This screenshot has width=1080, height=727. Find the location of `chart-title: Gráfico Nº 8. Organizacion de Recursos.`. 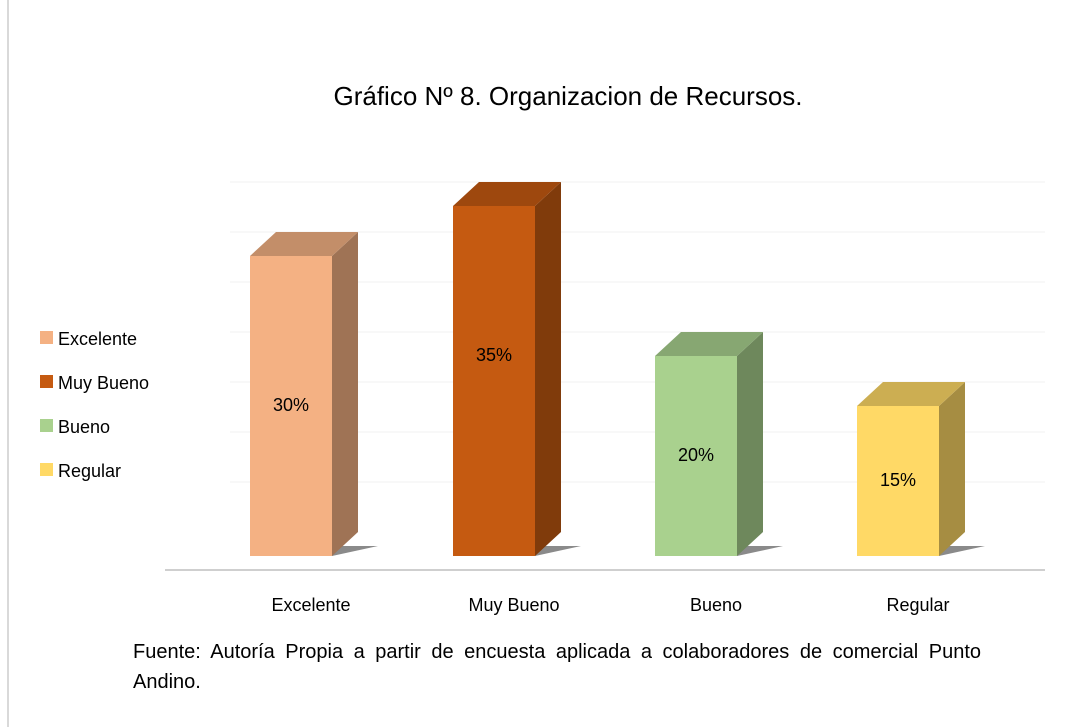

chart-title: Gráfico Nº 8. Organizacion de Recursos. is located at coordinates (567, 96).